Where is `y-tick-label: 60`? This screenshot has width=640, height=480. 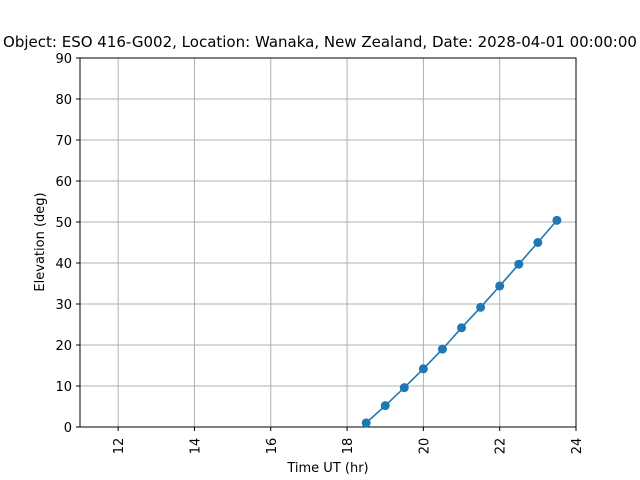
y-tick-label: 60 is located at coordinates (63, 182).